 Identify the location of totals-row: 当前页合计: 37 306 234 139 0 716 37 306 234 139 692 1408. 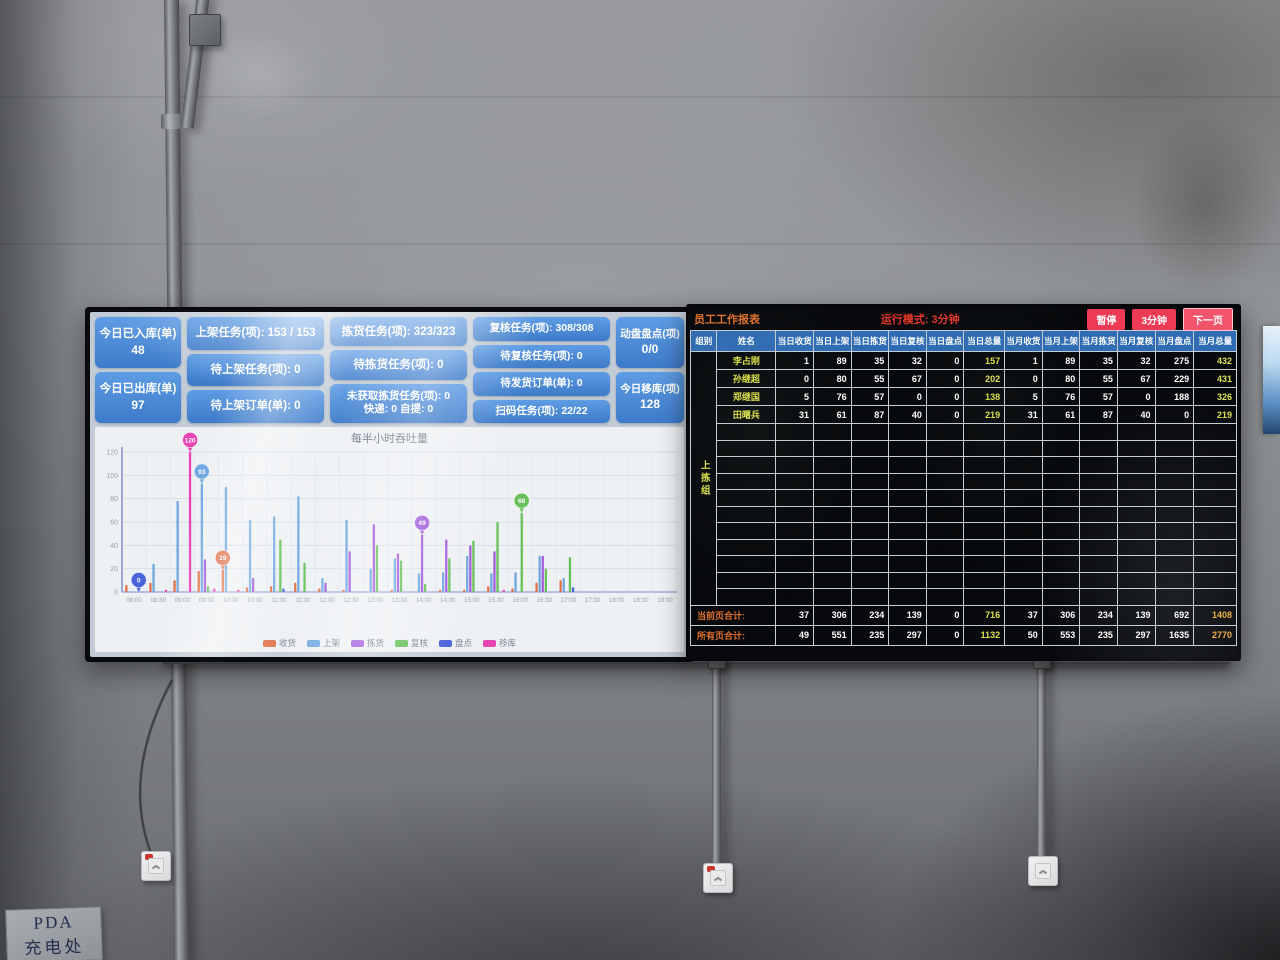
(963, 615).